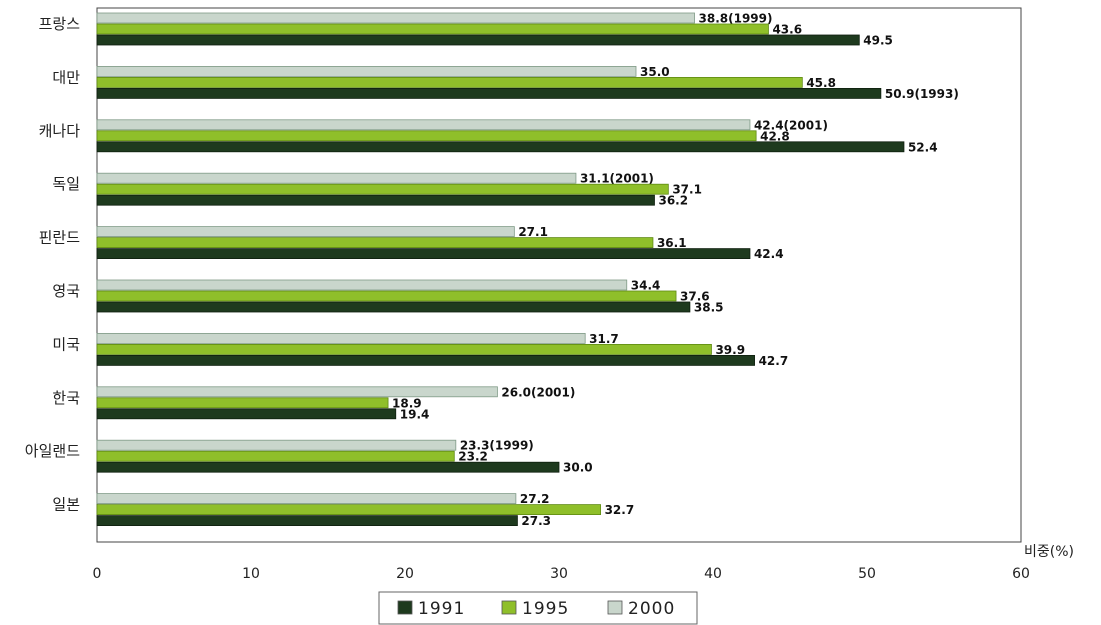 The image size is (1101, 625). I want to click on data-label-2000: 26.0(2001), so click(538, 392).